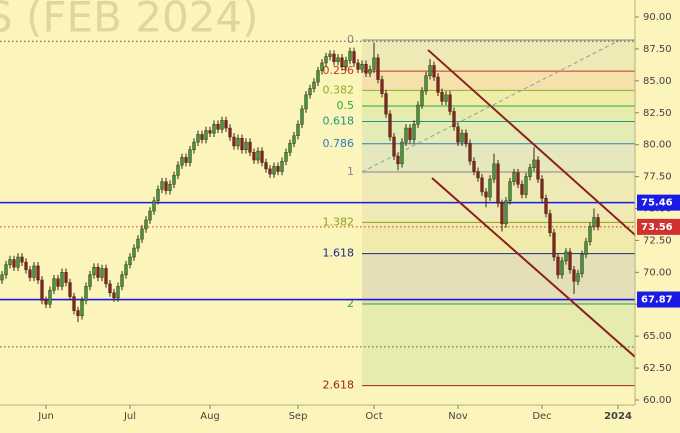 The image size is (680, 433). What do you see at coordinates (657, 240) in the screenshot?
I see `y-tick-label: 72.50` at bounding box center [657, 240].